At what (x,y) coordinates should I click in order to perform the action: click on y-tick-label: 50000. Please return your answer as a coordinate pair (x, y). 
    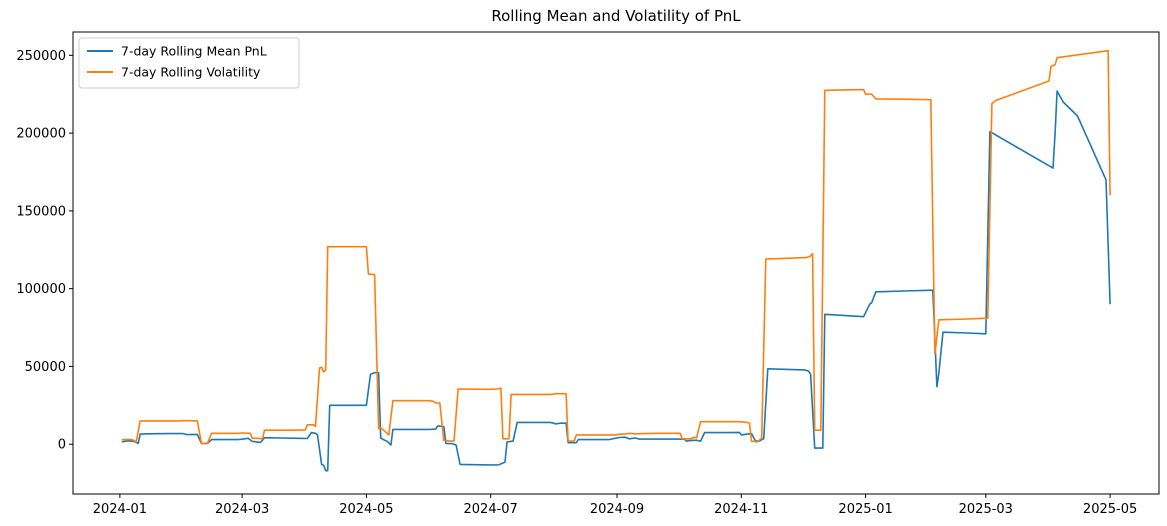
    Looking at the image, I should click on (45, 367).